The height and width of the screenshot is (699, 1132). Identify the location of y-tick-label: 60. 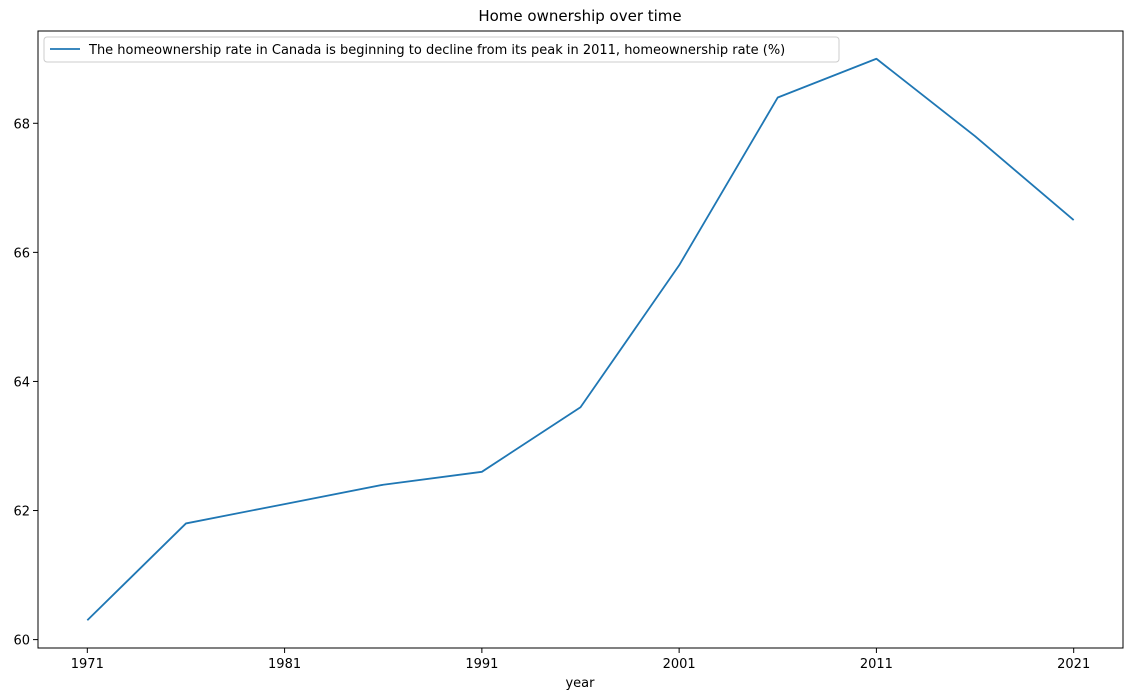
(21, 641).